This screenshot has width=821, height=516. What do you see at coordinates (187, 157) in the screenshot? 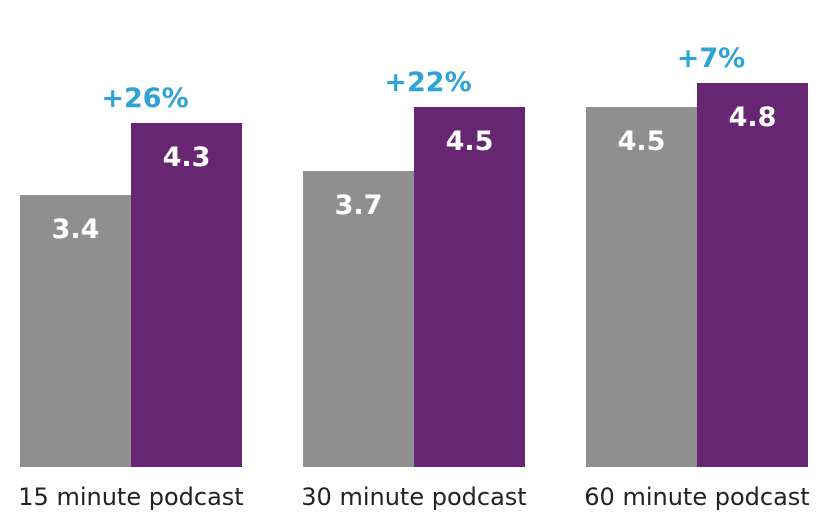
I see `value-label-purple-1: 4.3` at bounding box center [187, 157].